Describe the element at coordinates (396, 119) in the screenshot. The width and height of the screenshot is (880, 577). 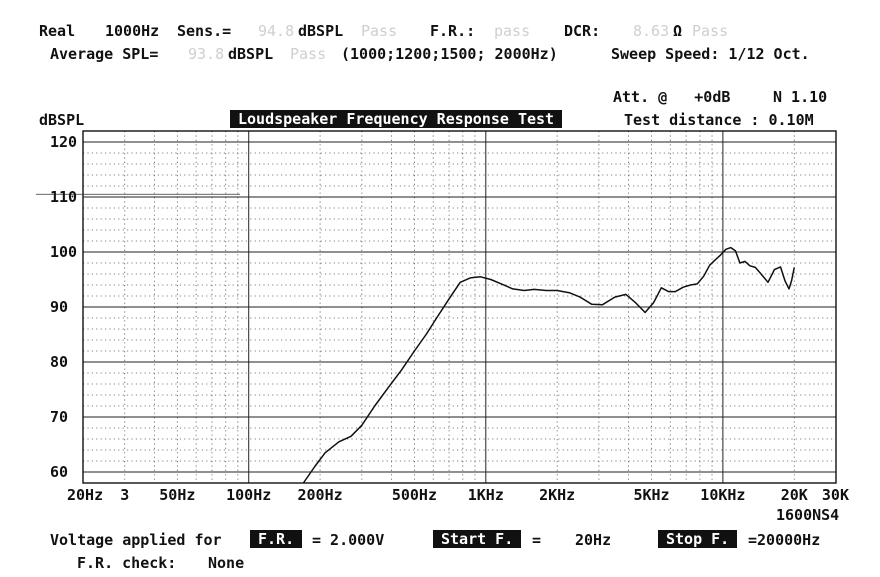
I see `chart-title: Loudspeaker Frequency Response Test` at that location.